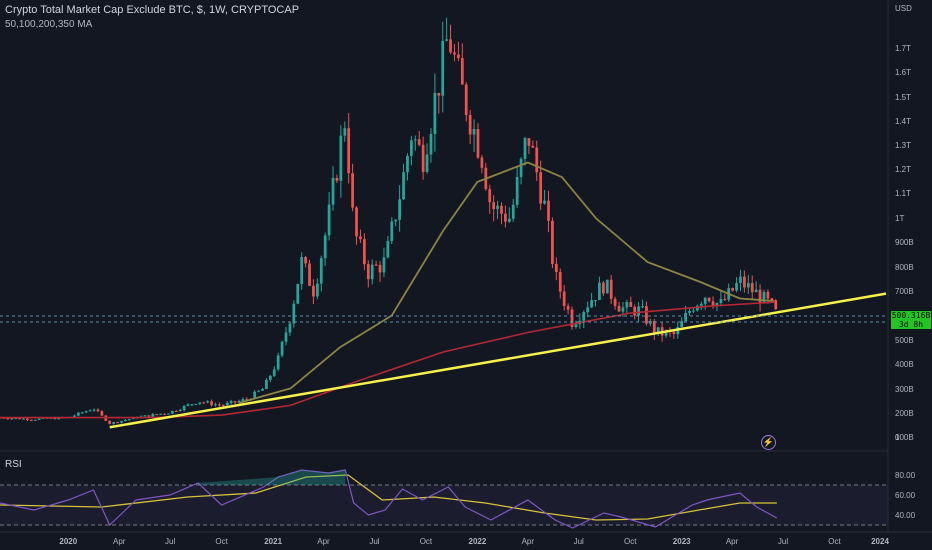 This screenshot has width=932, height=550. What do you see at coordinates (13, 464) in the screenshot?
I see `rsi-indicator-label: RSI` at bounding box center [13, 464].